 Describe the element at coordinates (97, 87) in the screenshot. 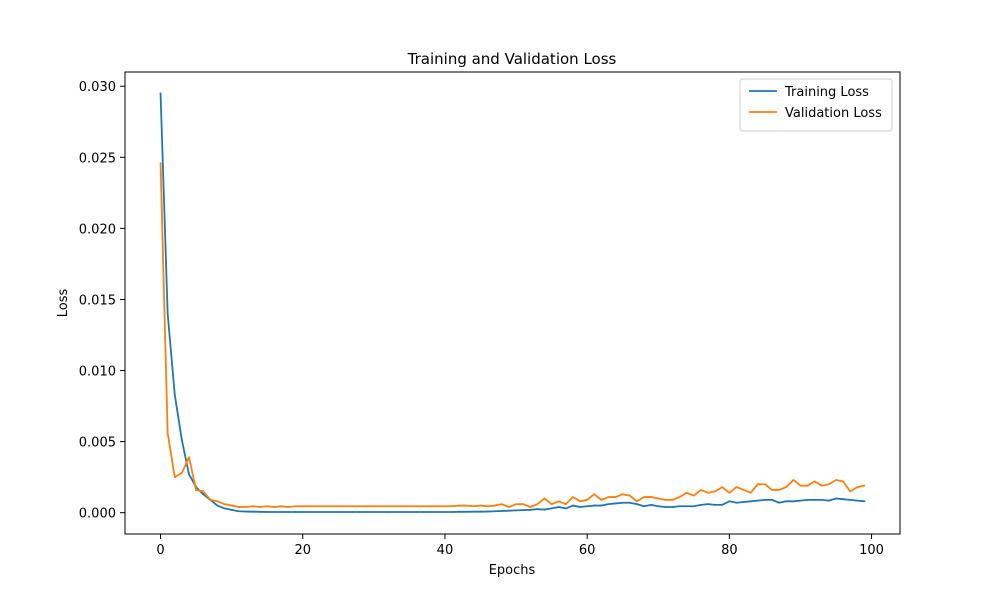

I see `y-tick-label: 0.030` at that location.